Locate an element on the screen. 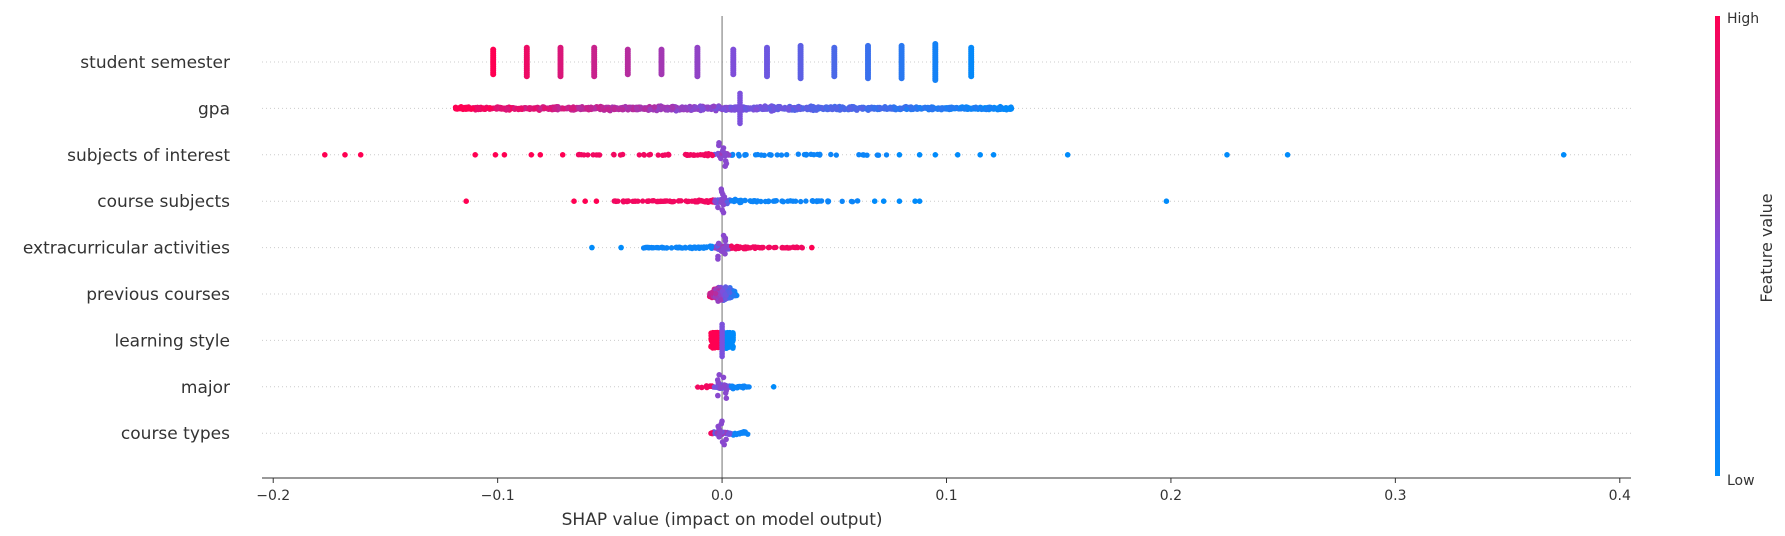 This screenshot has width=1785, height=536. x-tick-label: 0.3 is located at coordinates (1395, 496).